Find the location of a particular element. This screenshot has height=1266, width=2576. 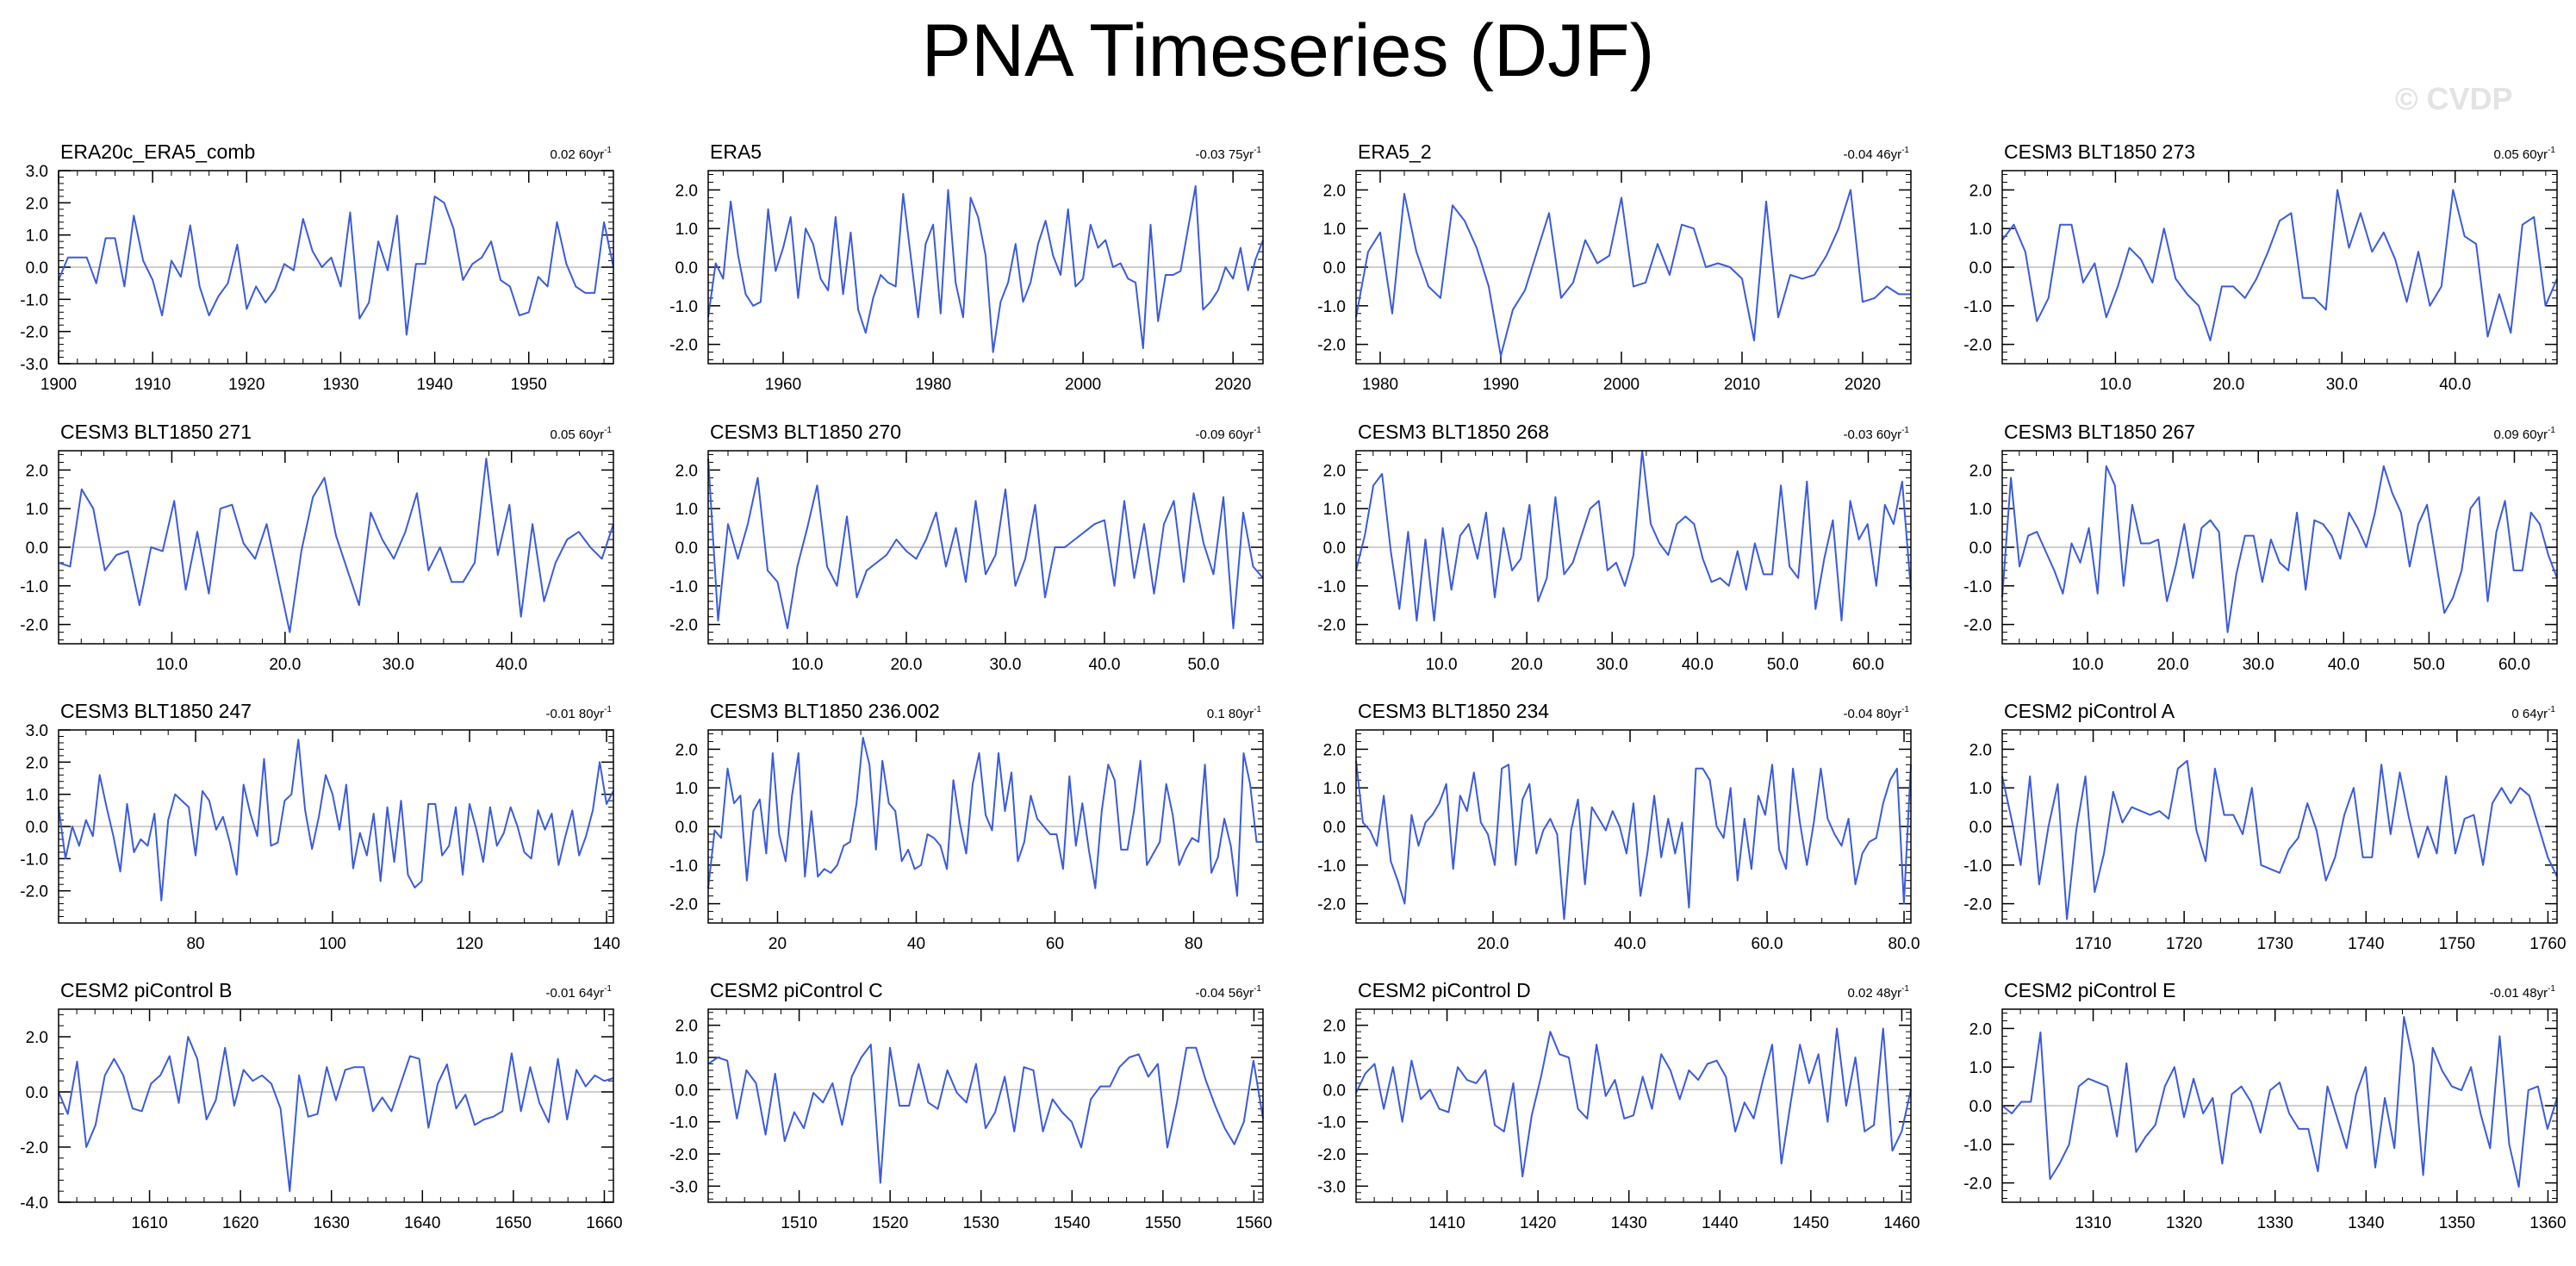

y-tick-label: -3.0 is located at coordinates (684, 1187).